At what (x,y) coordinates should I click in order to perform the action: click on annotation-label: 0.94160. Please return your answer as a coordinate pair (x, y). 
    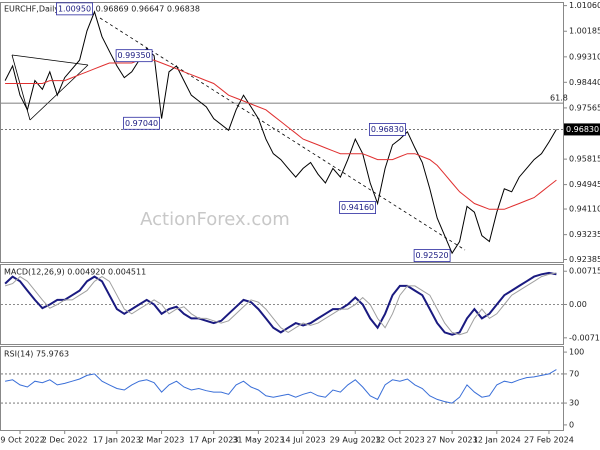
    Looking at the image, I should click on (357, 207).